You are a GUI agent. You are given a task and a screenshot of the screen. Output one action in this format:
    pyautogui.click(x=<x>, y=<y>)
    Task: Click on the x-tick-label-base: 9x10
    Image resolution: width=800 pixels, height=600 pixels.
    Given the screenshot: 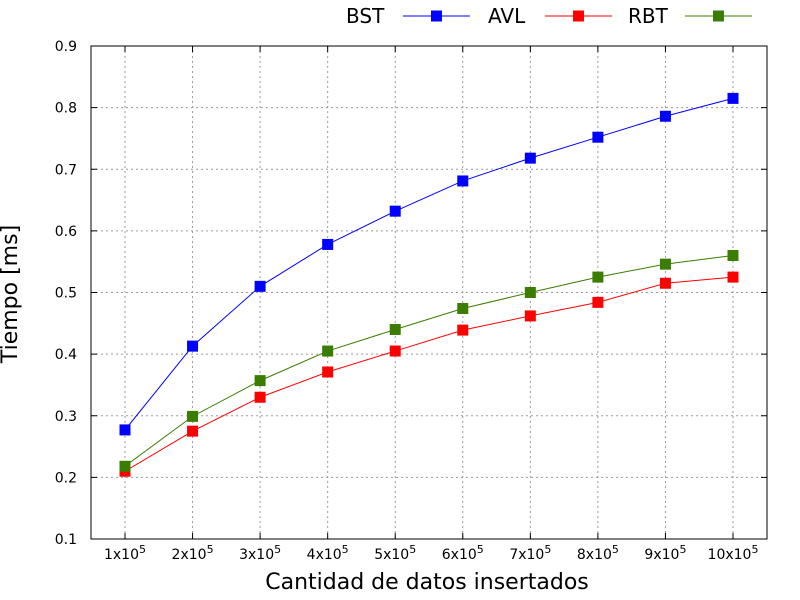 What is the action you would take?
    pyautogui.click(x=661, y=555)
    